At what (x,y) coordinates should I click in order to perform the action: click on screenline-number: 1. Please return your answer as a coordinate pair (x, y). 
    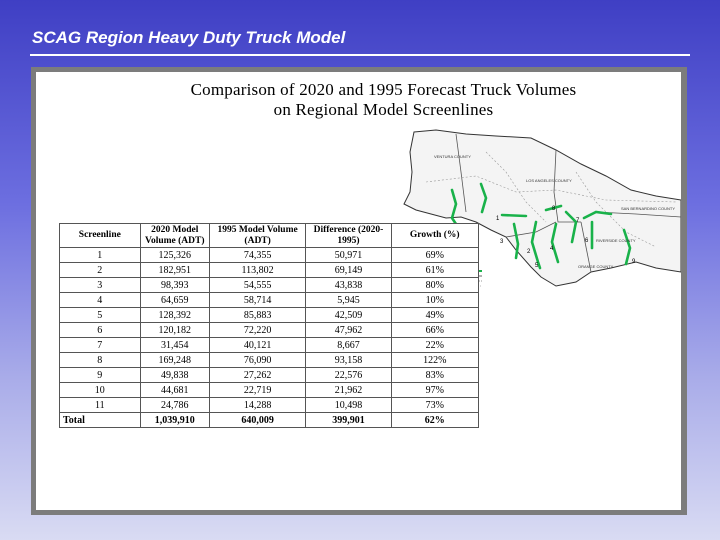
    Looking at the image, I should click on (498, 219).